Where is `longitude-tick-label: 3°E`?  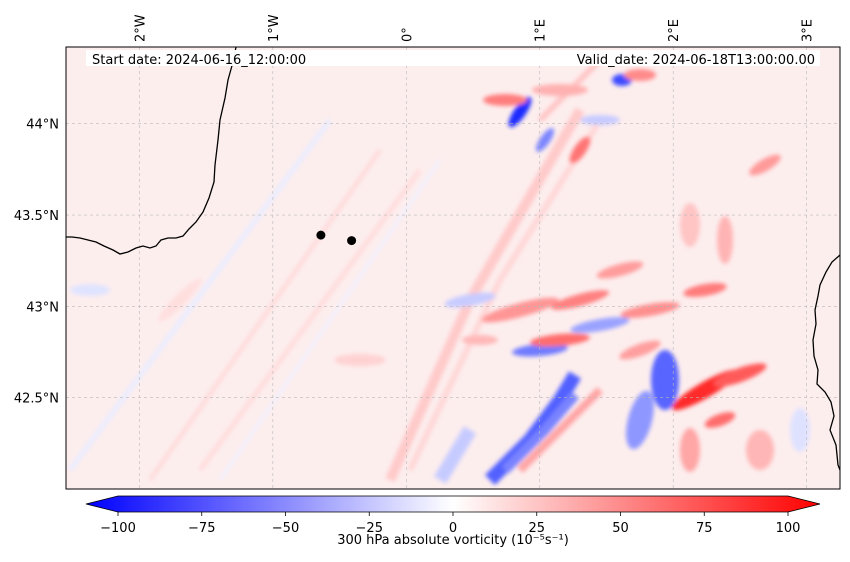
longitude-tick-label: 3°E is located at coordinates (808, 30).